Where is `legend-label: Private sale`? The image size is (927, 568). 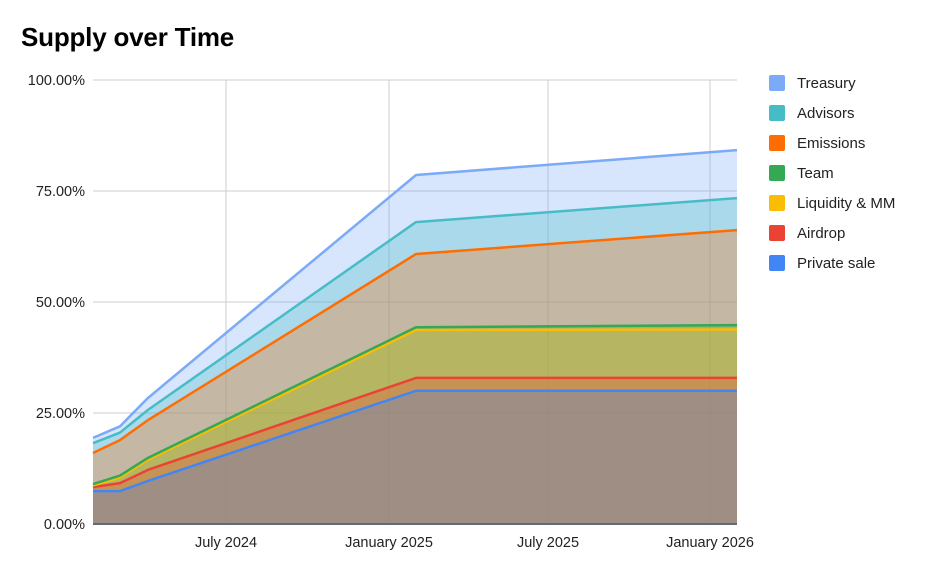
legend-label: Private sale is located at coordinates (836, 263).